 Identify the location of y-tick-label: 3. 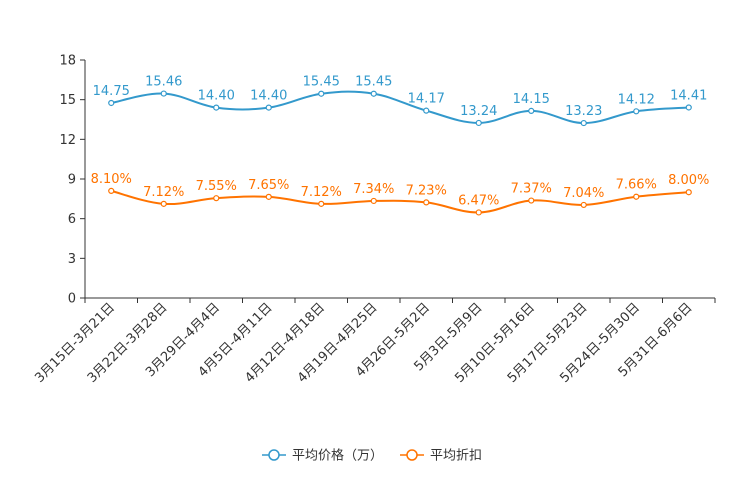
(72, 259).